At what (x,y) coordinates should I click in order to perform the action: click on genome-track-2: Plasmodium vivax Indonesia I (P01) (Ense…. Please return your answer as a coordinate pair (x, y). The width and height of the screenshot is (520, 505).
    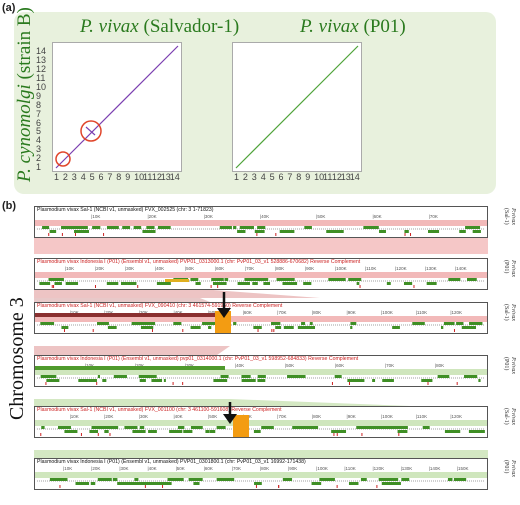
    Looking at the image, I should click on (261, 274).